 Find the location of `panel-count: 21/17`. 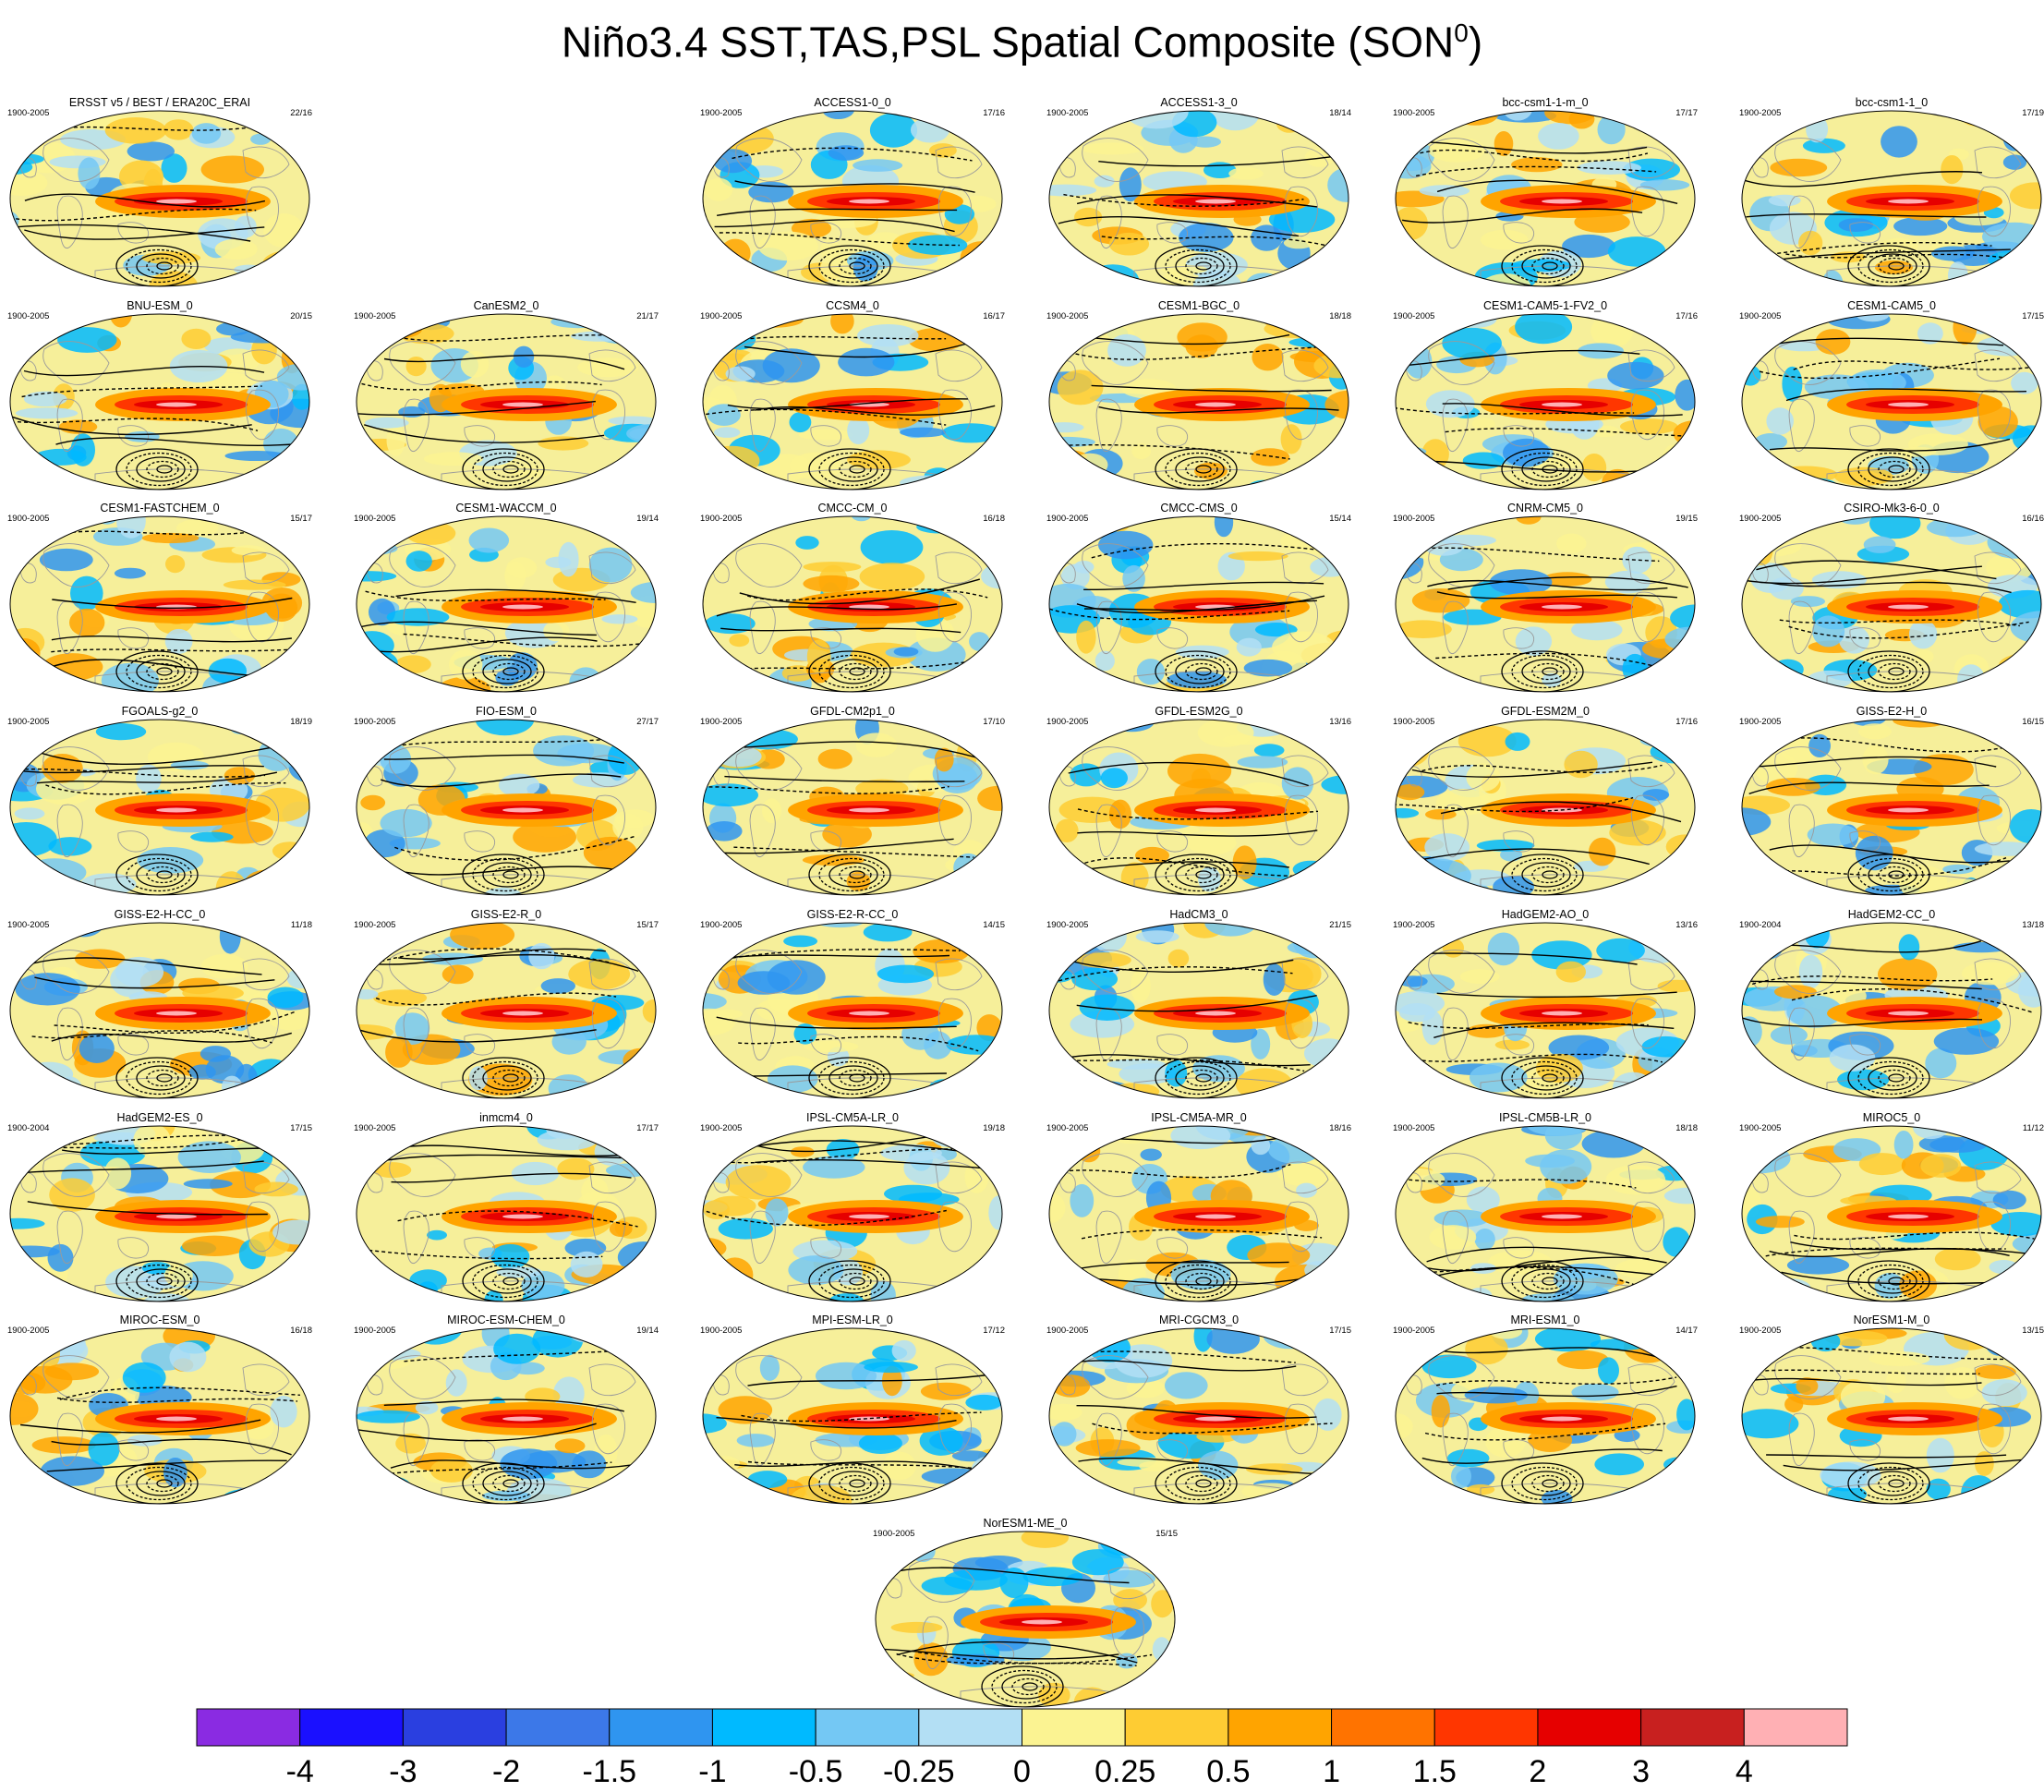

panel-count: 21/17 is located at coordinates (648, 316).